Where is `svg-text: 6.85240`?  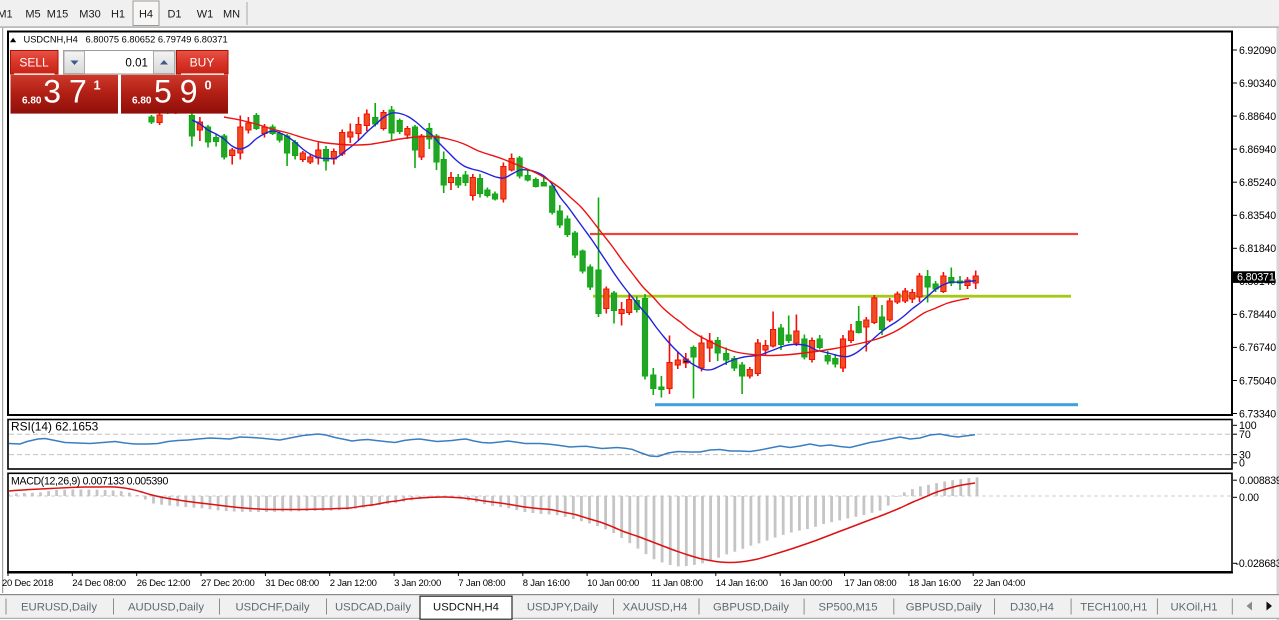
svg-text: 6.85240 is located at coordinates (1257, 183).